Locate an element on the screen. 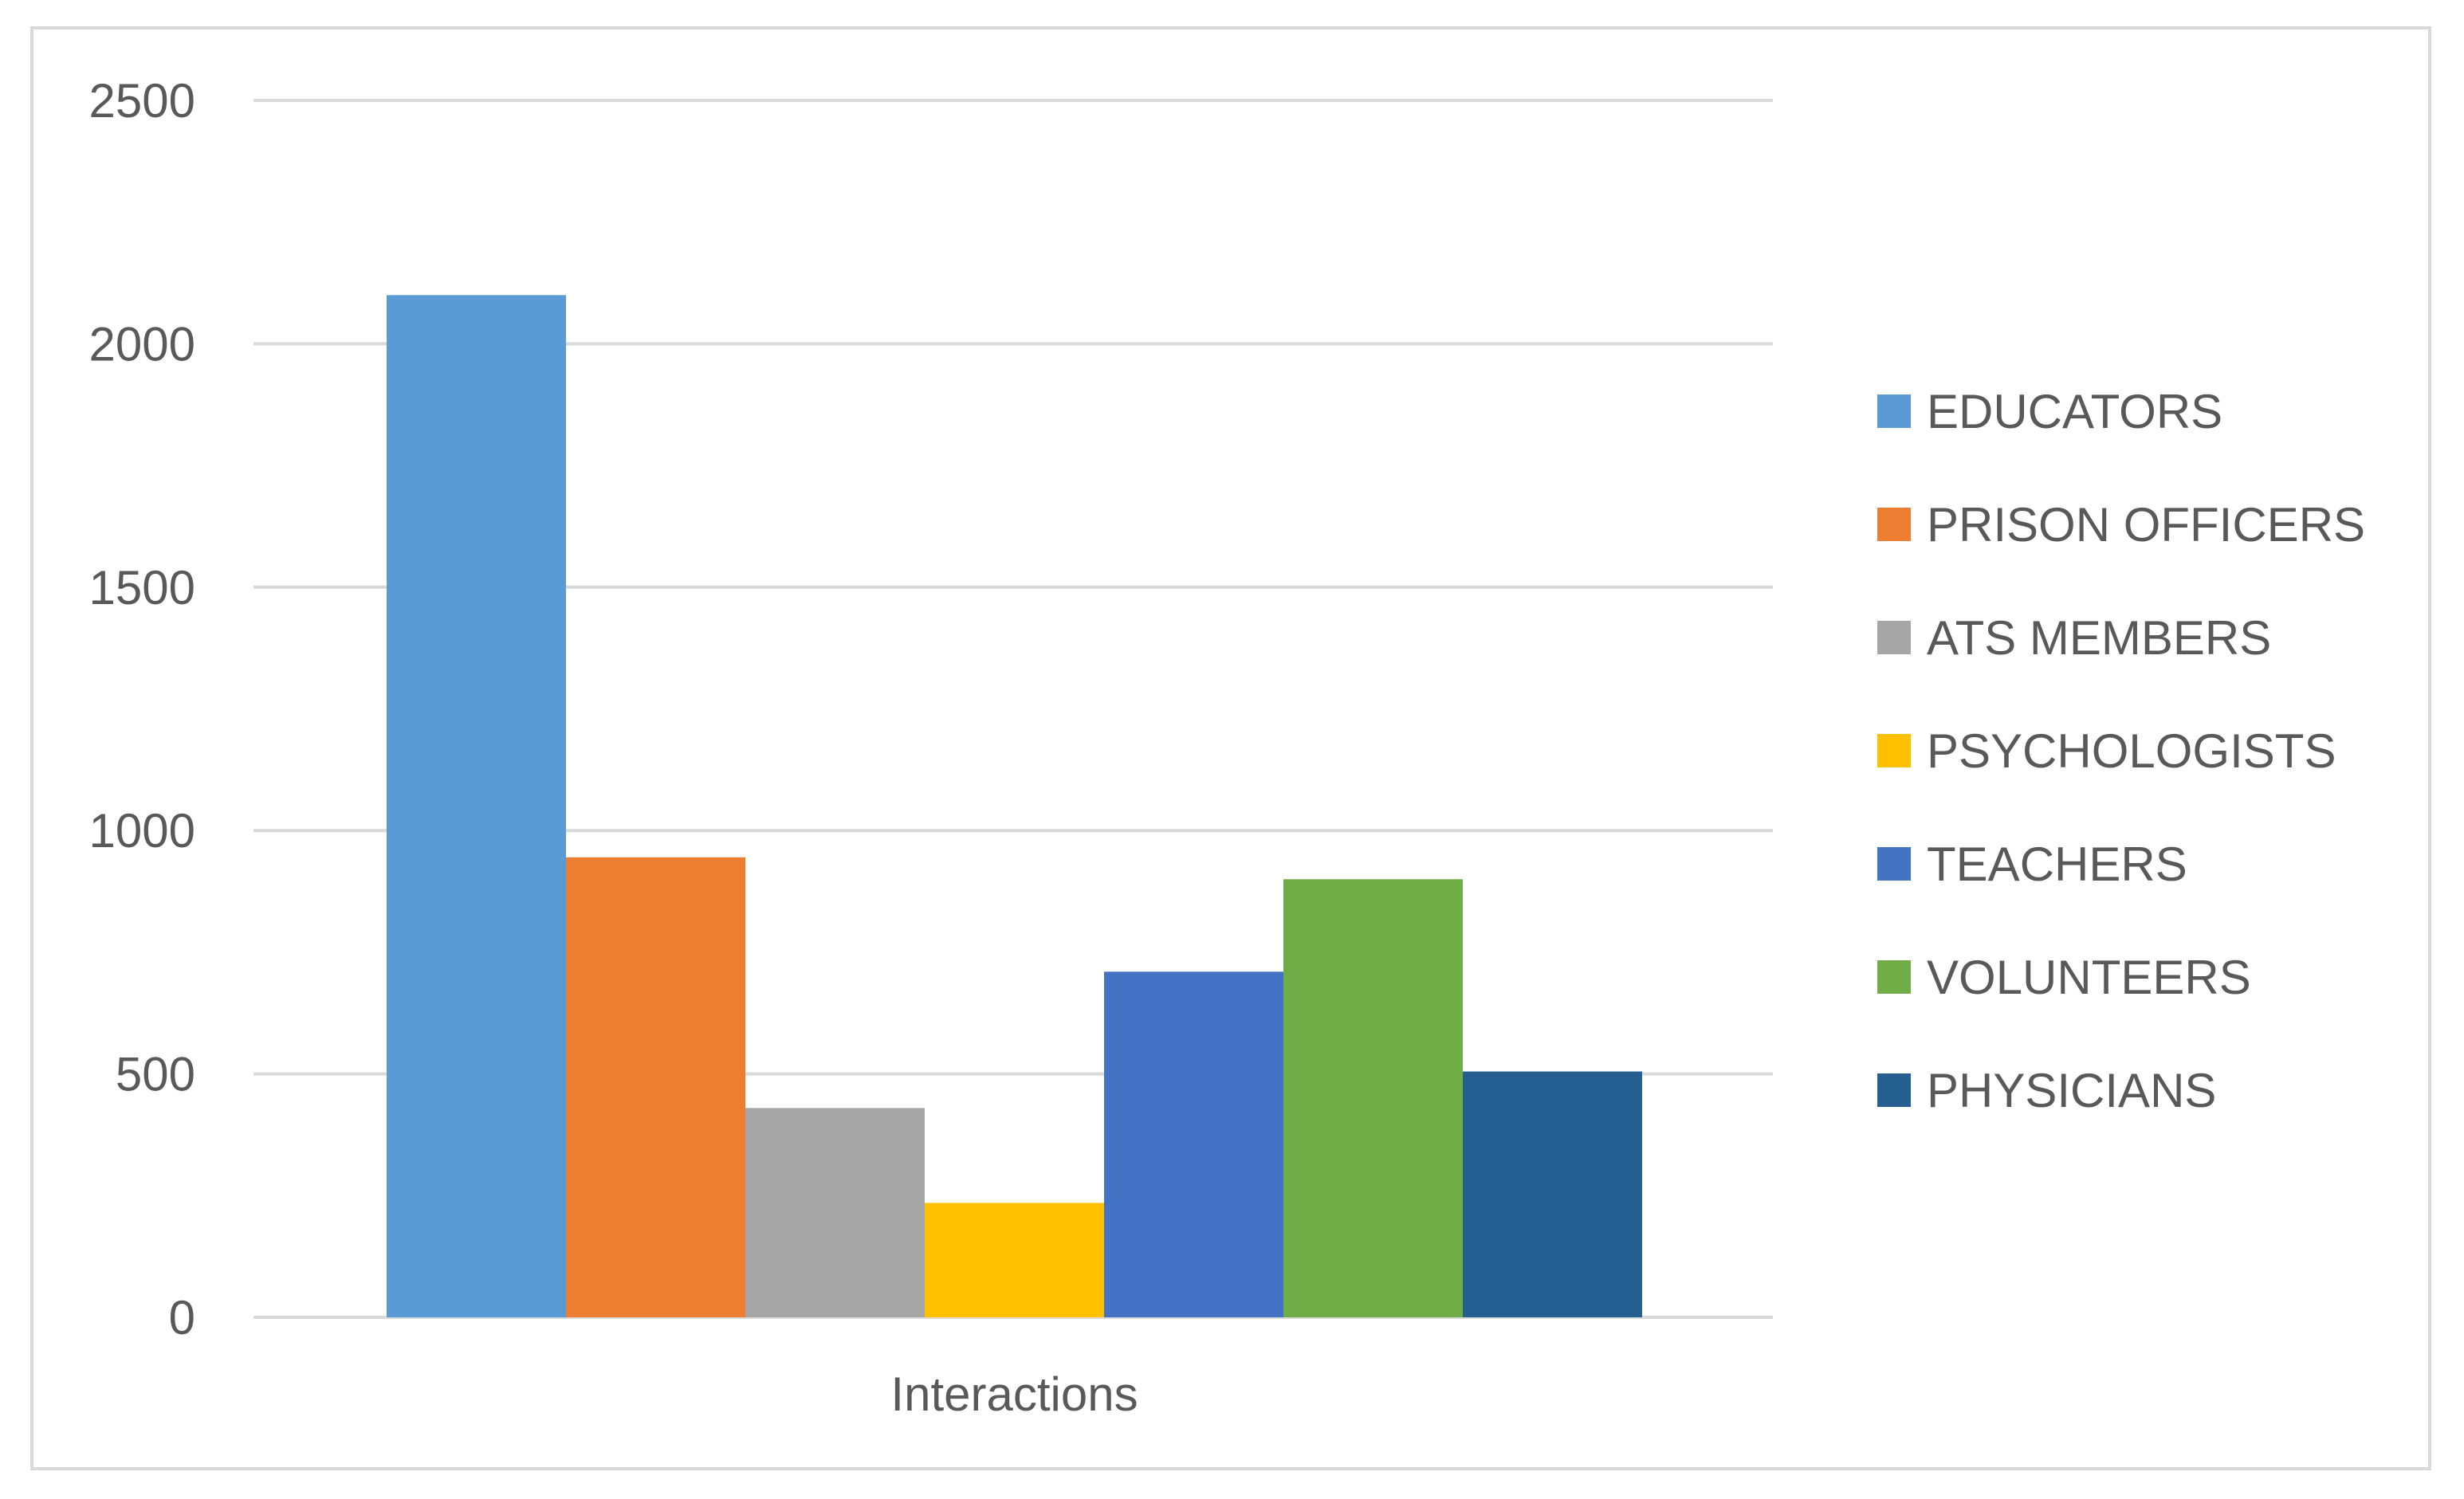 The height and width of the screenshot is (1499, 2464). bar-physicians is located at coordinates (1552, 1194).